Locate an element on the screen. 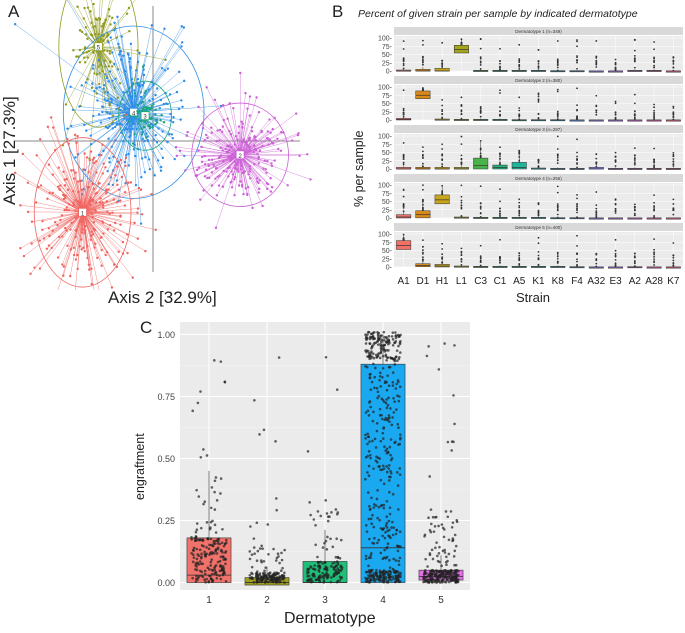  x-tick-label-A2: A2 is located at coordinates (635, 281).